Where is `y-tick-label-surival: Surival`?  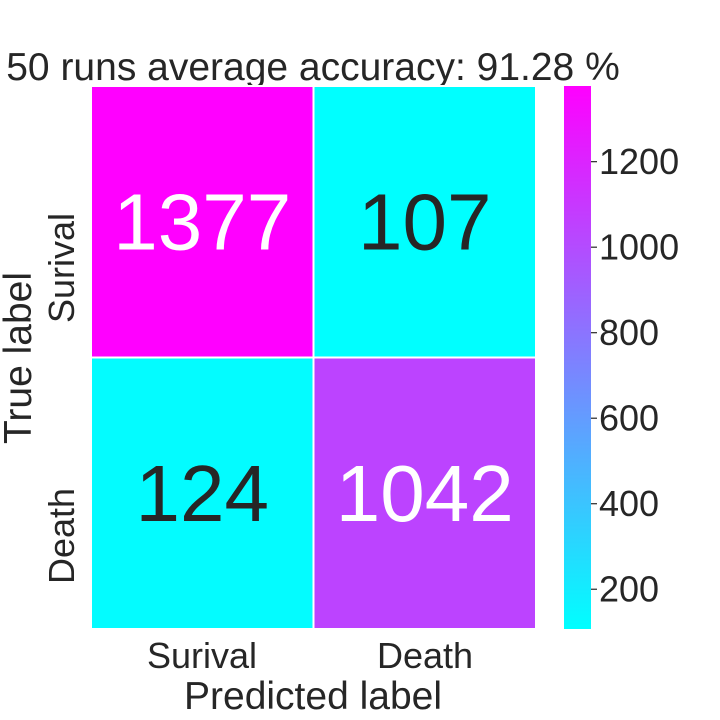
y-tick-label-surival: Surival is located at coordinates (61, 268).